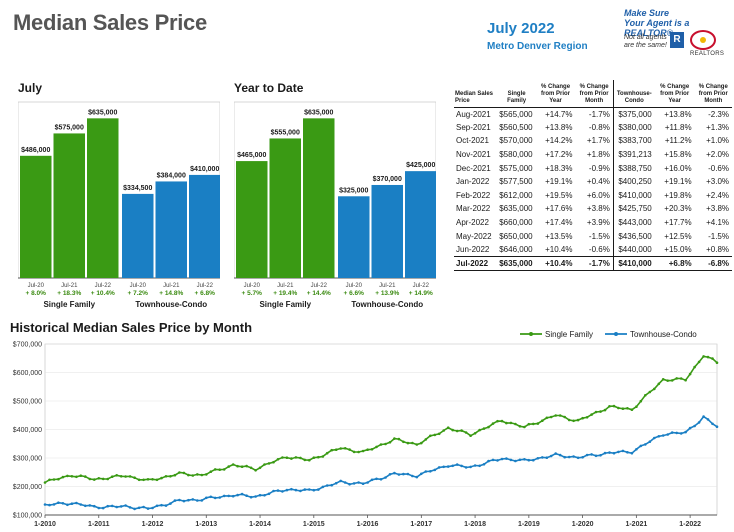 The width and height of the screenshot is (734, 532). Describe the element at coordinates (678, 249) in the screenshot. I see `stats-cell: +15.0%` at that location.